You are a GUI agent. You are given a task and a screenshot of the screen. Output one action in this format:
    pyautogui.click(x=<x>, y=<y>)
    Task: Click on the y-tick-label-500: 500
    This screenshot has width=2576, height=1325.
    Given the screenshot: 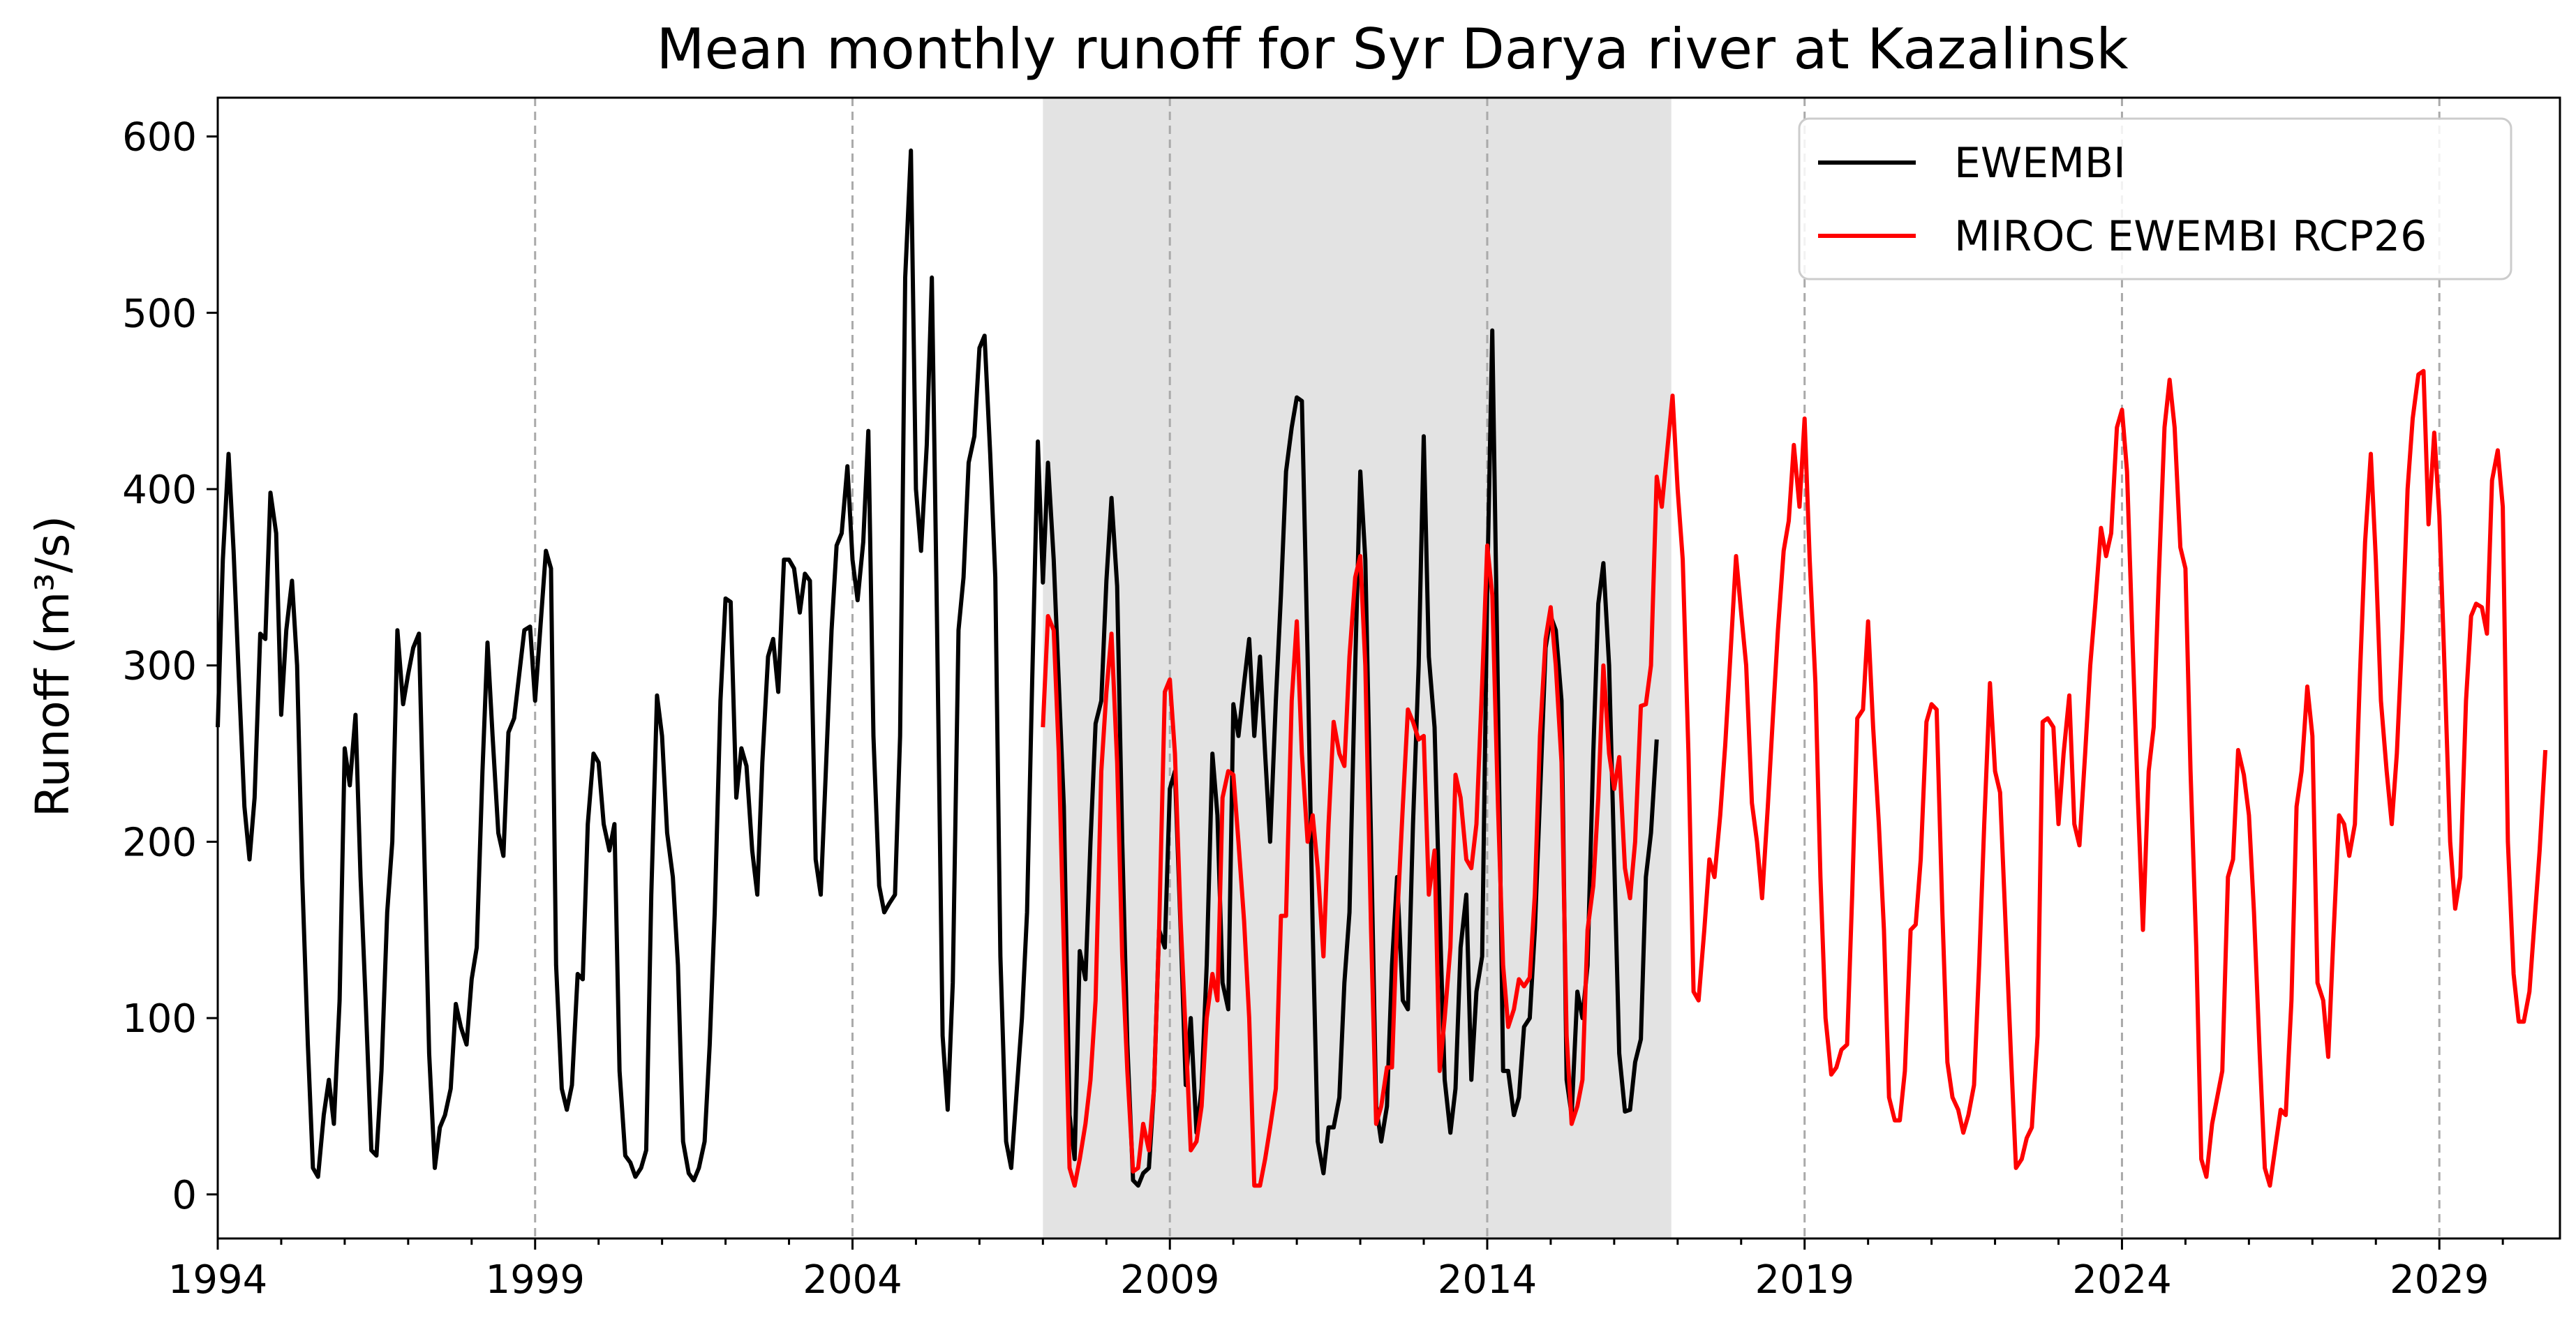 What is the action you would take?
    pyautogui.click(x=159, y=313)
    